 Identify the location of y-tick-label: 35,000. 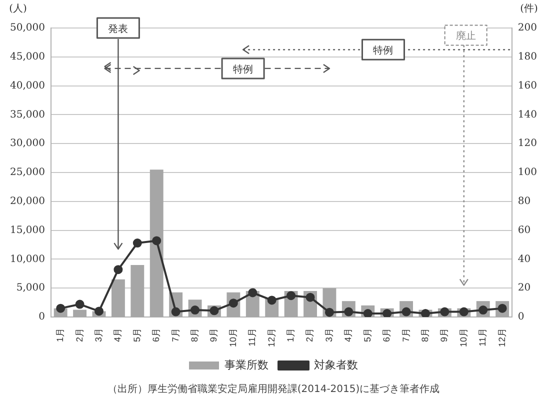
(27, 114).